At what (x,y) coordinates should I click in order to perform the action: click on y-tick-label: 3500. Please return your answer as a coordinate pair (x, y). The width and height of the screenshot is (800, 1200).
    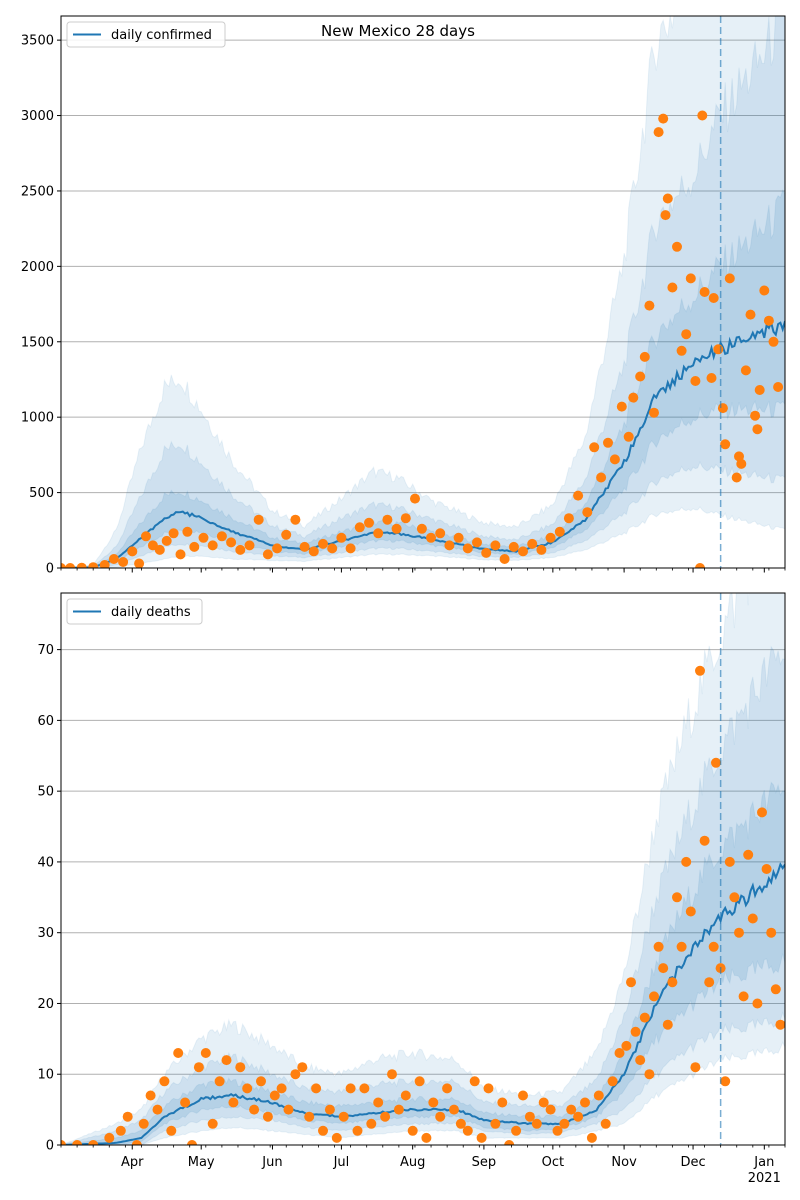
    Looking at the image, I should click on (37, 41).